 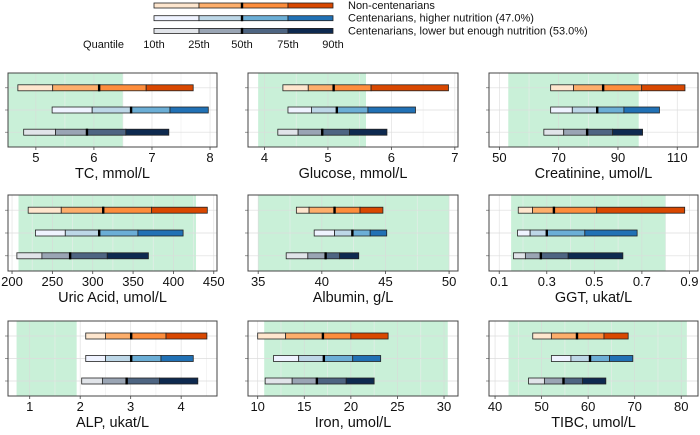 What do you see at coordinates (151, 157) in the screenshot?
I see `x-tick-label: 7` at bounding box center [151, 157].